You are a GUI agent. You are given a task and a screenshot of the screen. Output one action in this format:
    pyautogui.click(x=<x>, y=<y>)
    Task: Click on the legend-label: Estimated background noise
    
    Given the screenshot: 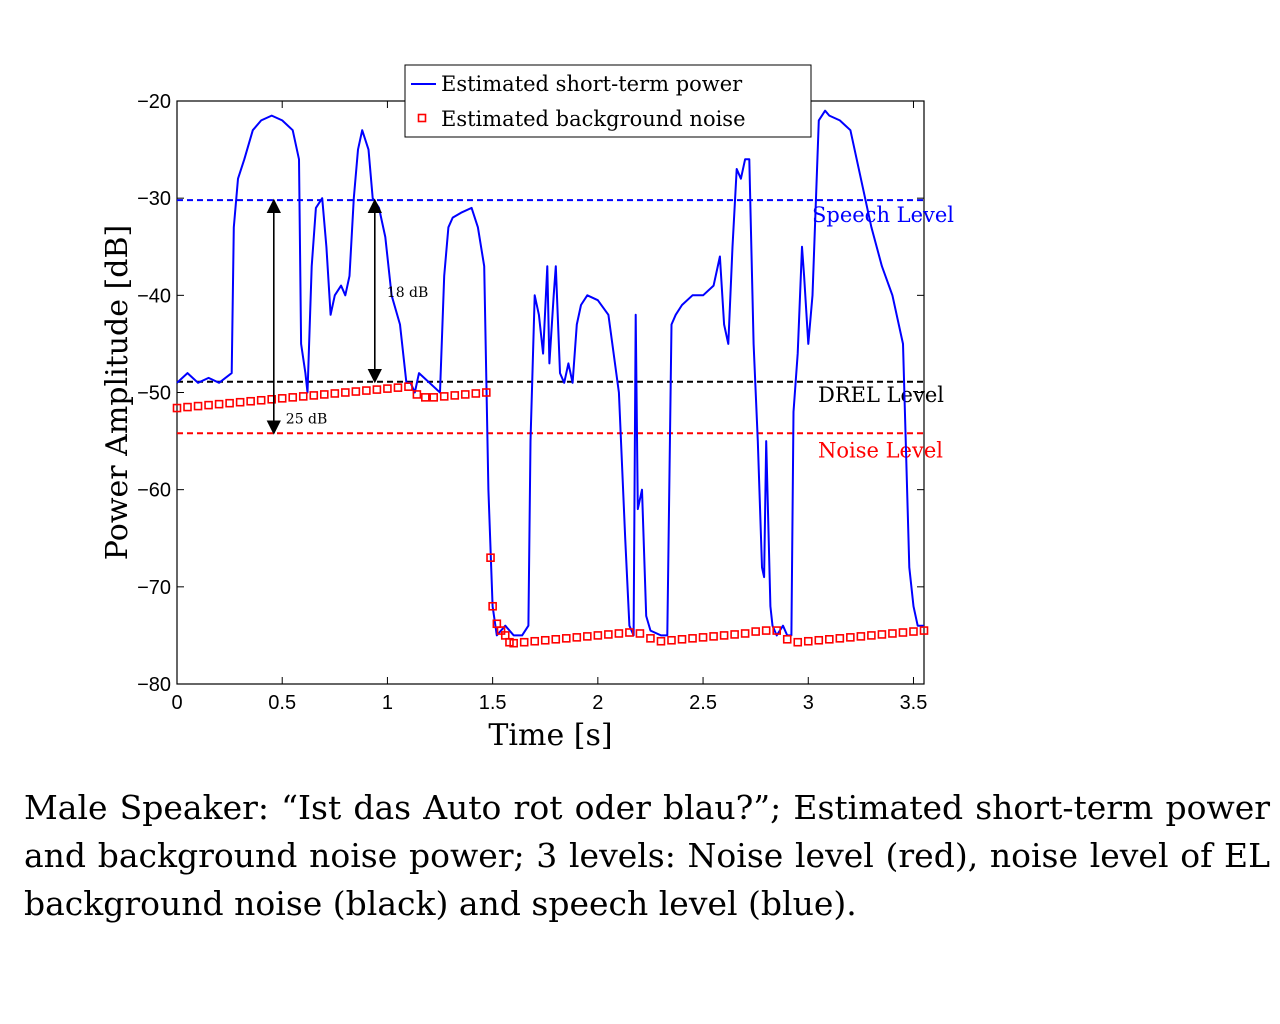 What is the action you would take?
    pyautogui.click(x=593, y=119)
    